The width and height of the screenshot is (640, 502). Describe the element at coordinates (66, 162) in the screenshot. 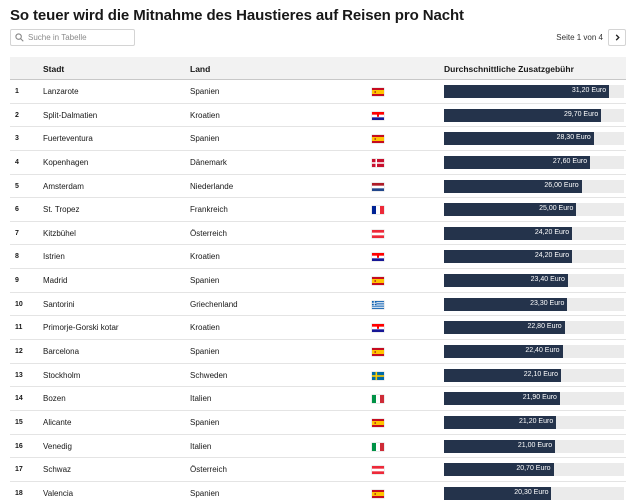

I see `city-cell: Kopenhagen` at that location.